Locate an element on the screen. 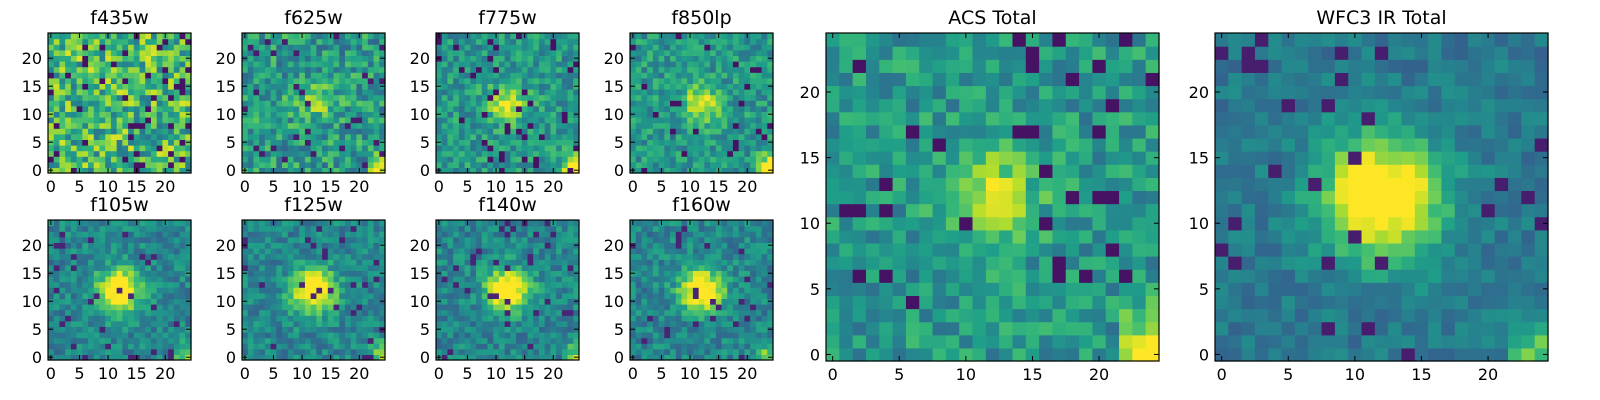  x-tick-label: 10 is located at coordinates (108, 373).